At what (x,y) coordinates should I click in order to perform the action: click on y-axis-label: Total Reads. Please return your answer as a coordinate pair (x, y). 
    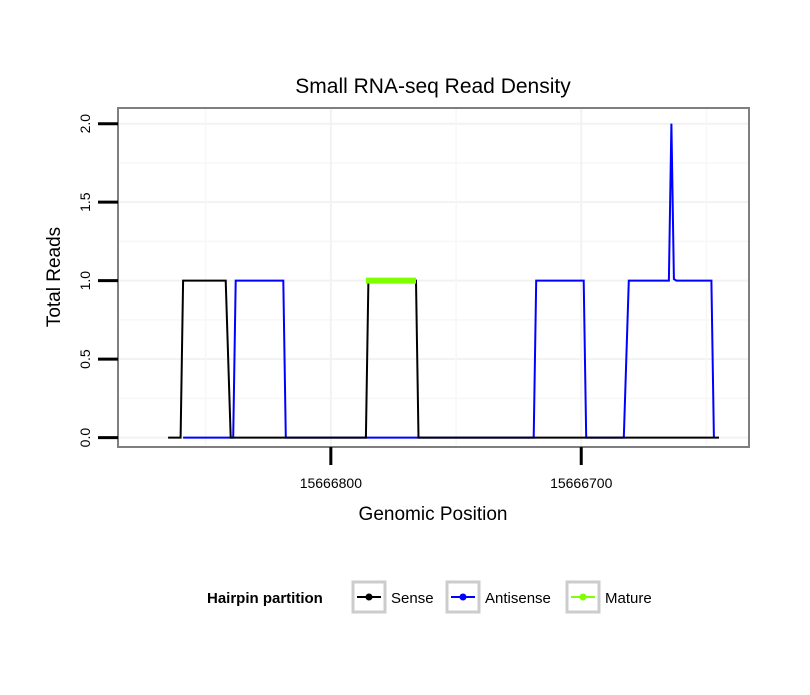
    Looking at the image, I should click on (54, 277).